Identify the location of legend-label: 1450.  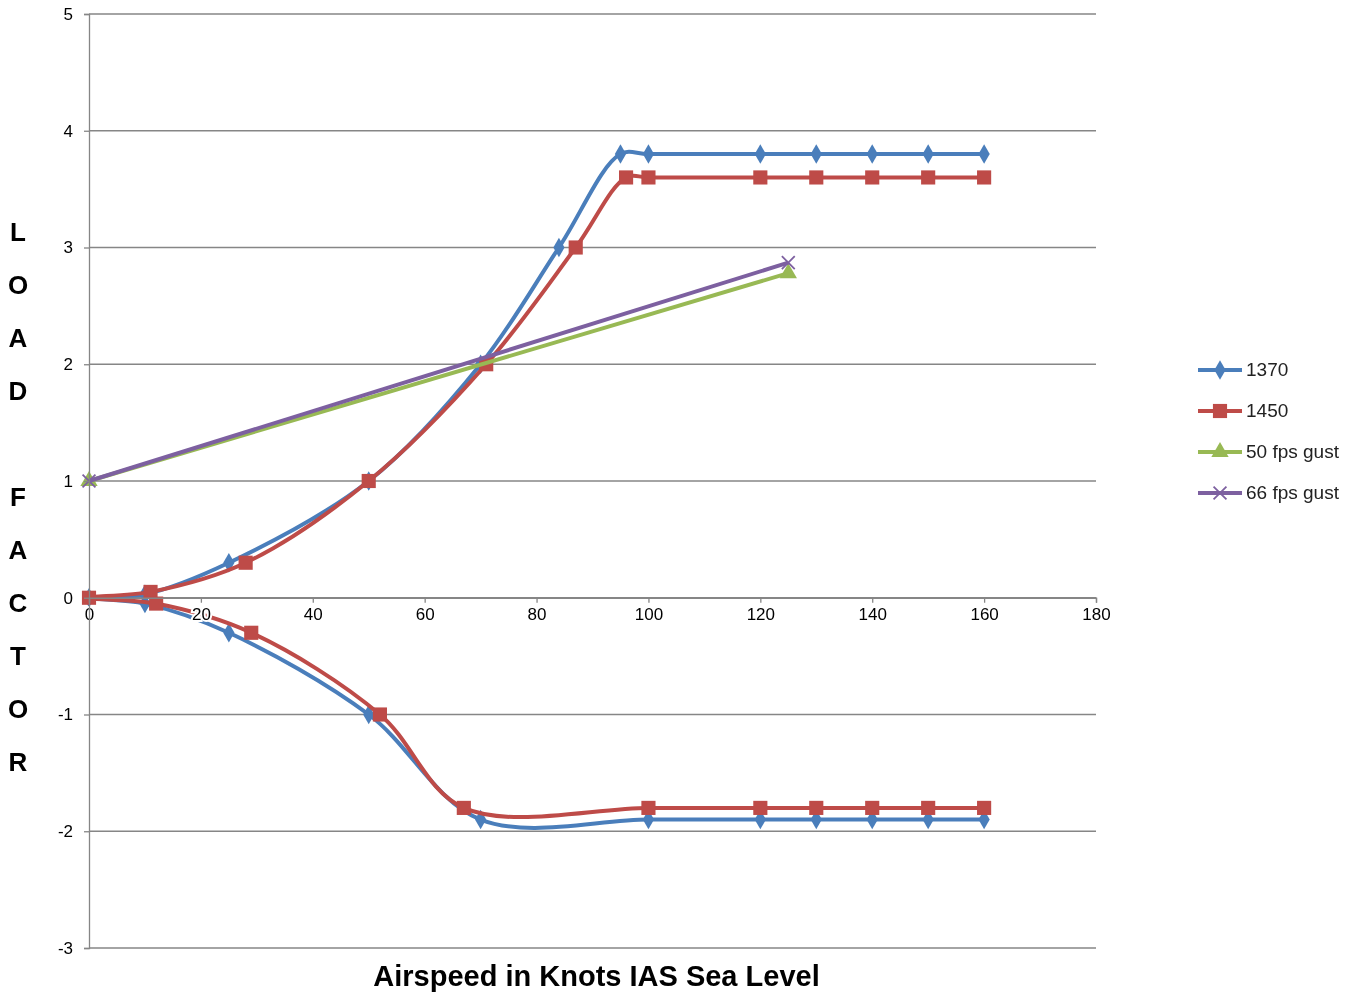
(1267, 410).